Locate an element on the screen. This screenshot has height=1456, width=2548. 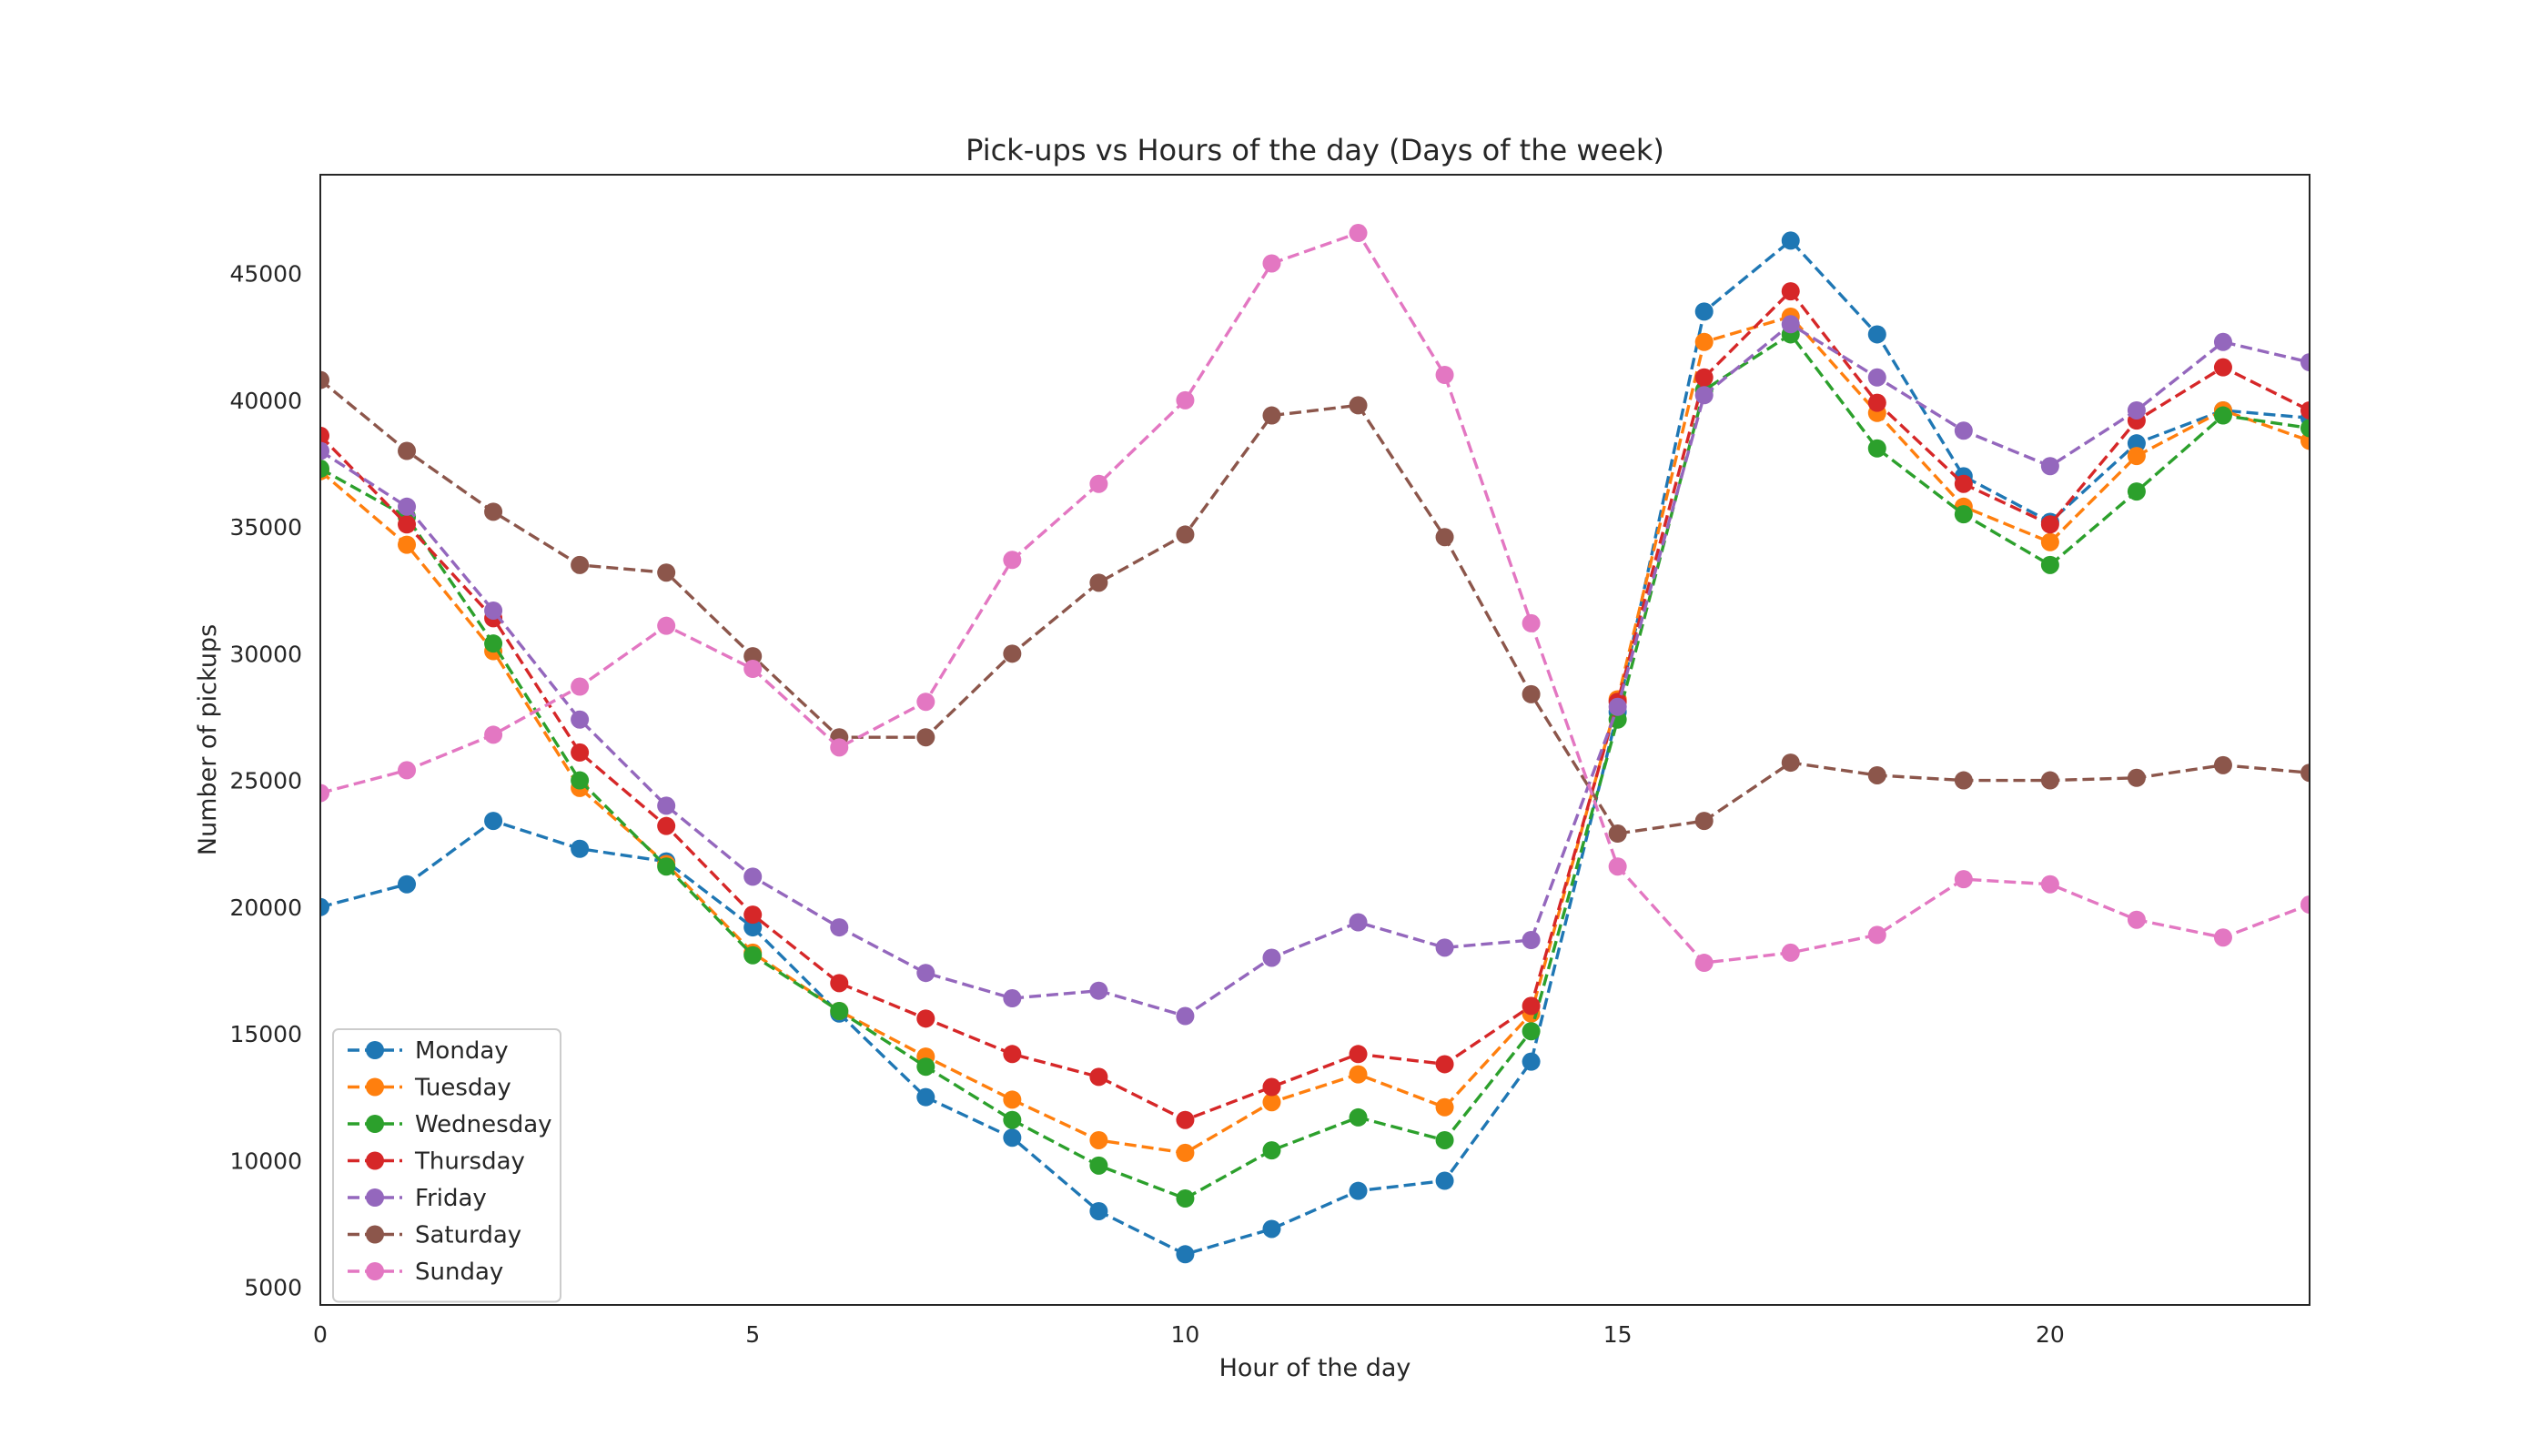
x-tick-label: 0 is located at coordinates (321, 1334).